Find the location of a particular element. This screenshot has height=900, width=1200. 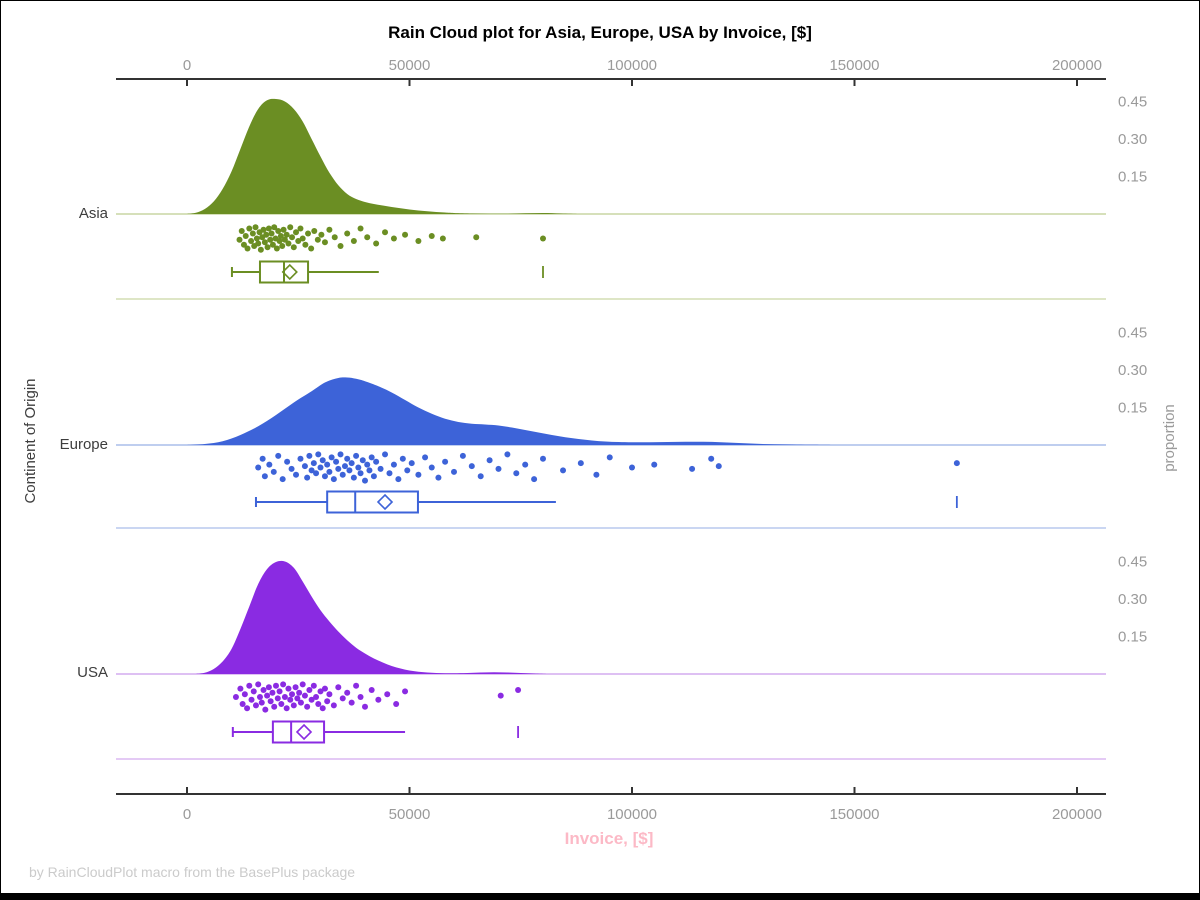

category-label-asia: Asia is located at coordinates (93, 213).